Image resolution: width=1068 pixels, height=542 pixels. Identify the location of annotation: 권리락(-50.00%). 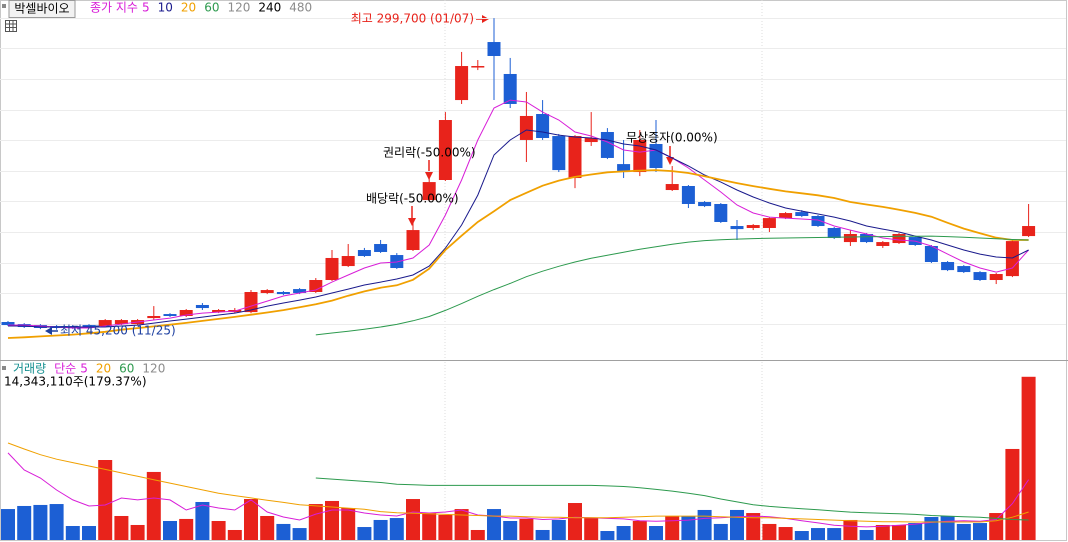
(429, 153).